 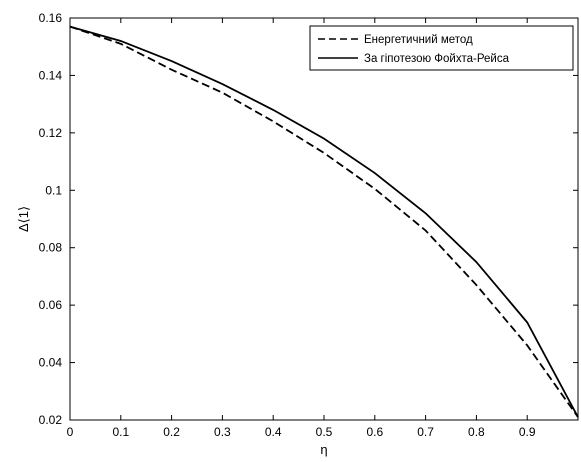 I want to click on y-tick-label: 0.14, so click(x=51, y=75).